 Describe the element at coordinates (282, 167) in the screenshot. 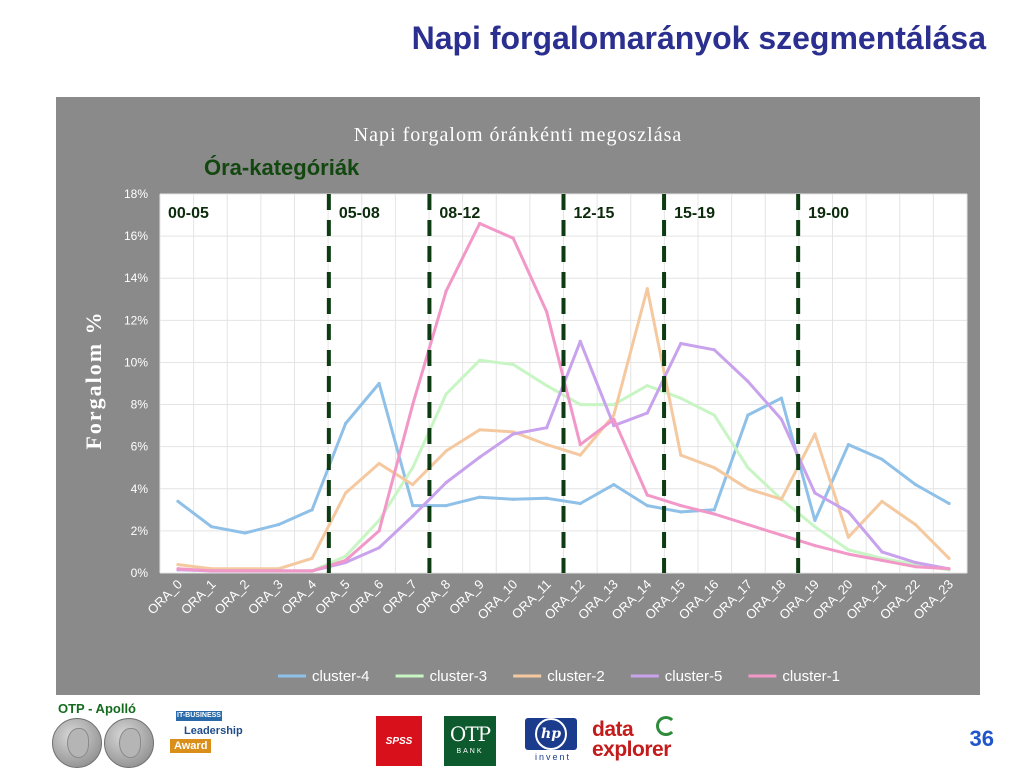

I see `chart-subtitle: Óra-kategóriák` at that location.